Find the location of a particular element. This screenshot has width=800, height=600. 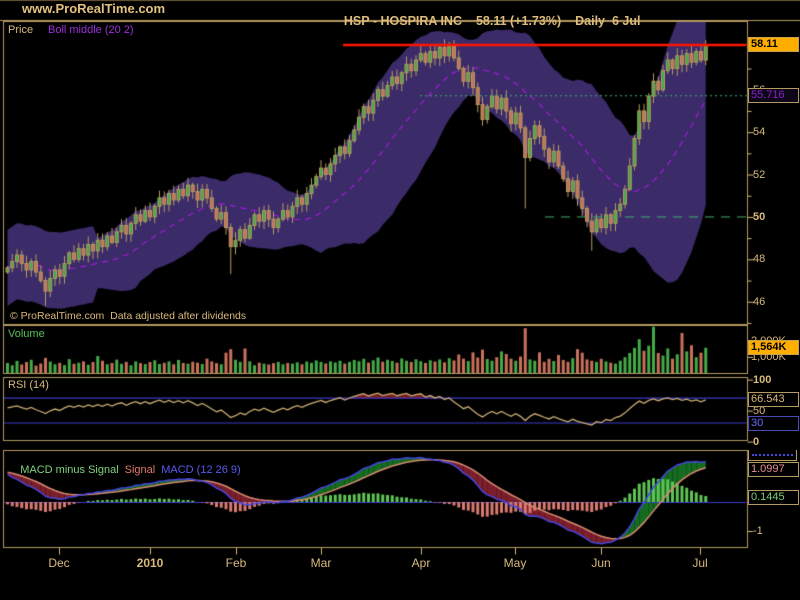

time-axis-labels-item: Dec is located at coordinates (59, 563).